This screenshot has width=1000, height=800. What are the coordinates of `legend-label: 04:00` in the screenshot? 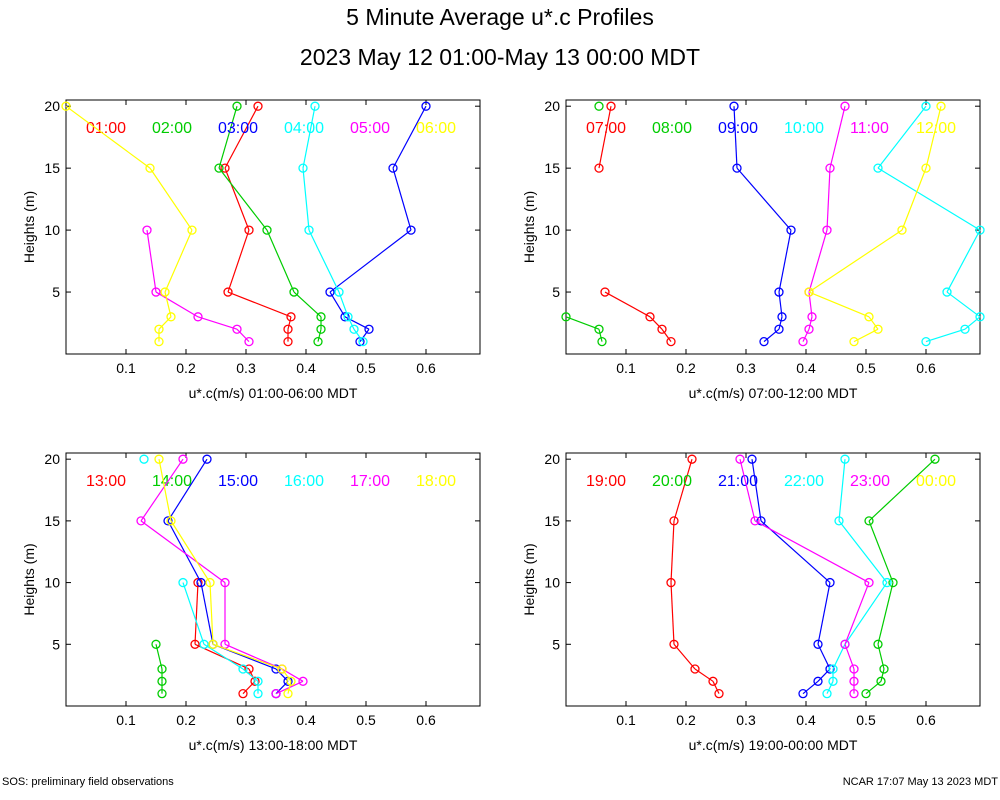 It's located at (304, 128).